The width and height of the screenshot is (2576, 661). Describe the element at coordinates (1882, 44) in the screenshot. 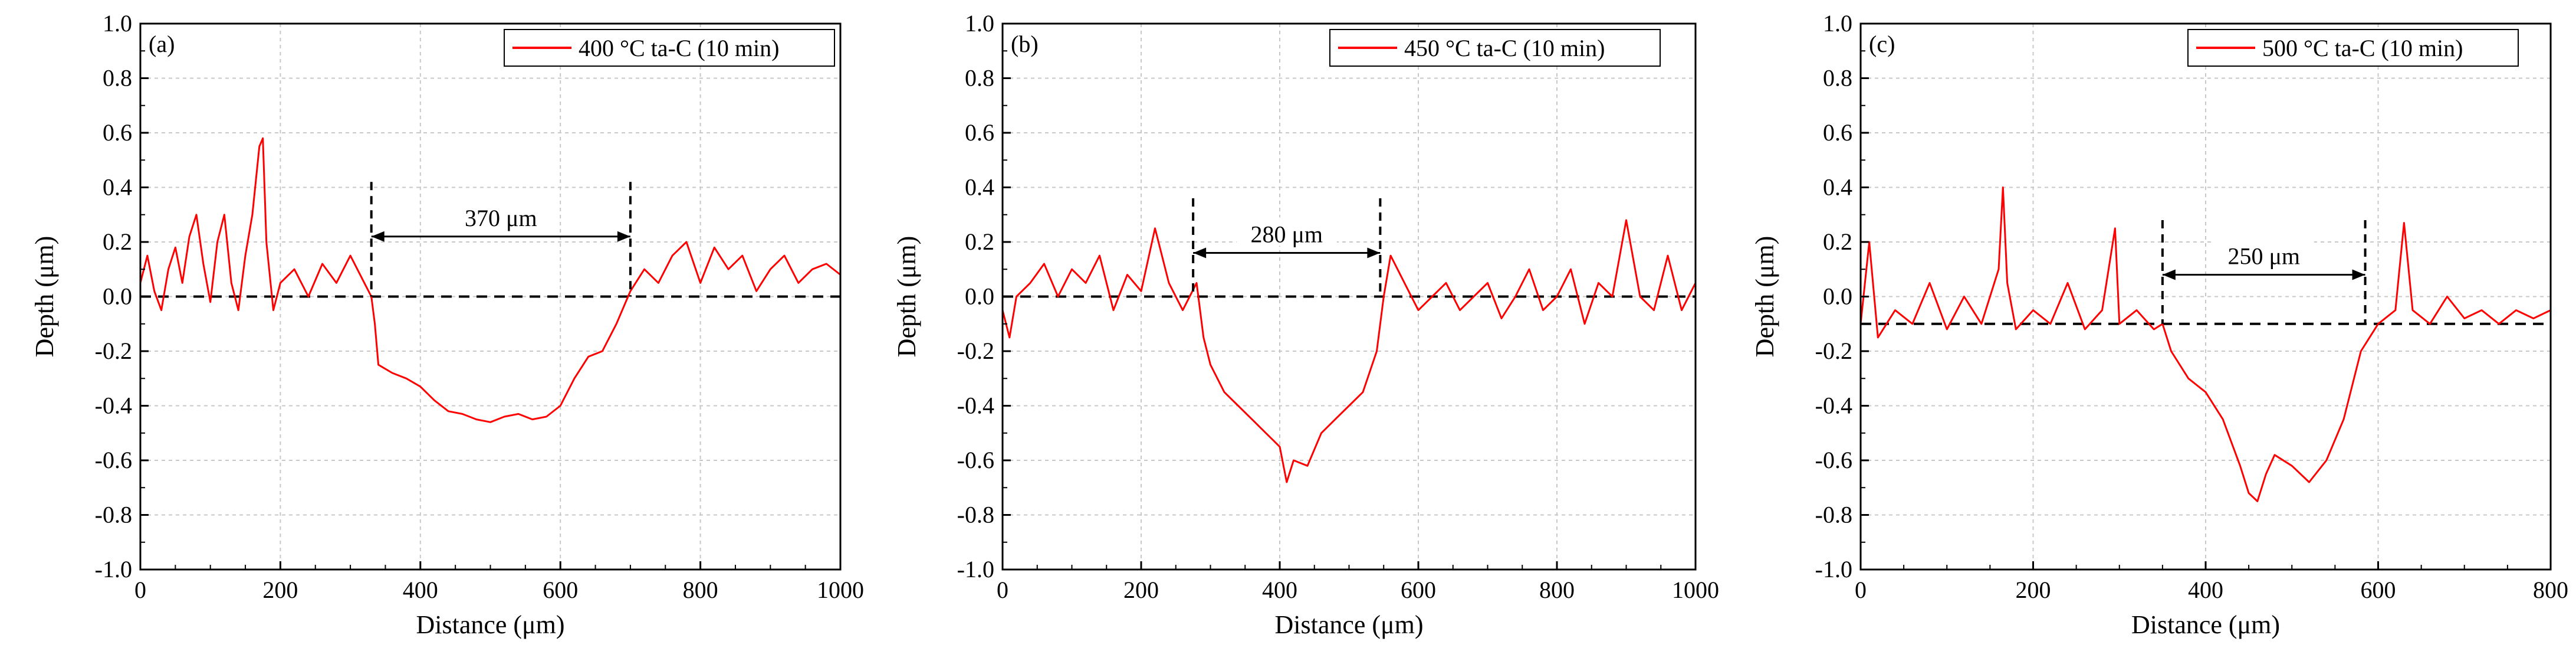

I see `panel-label: (c)` at that location.